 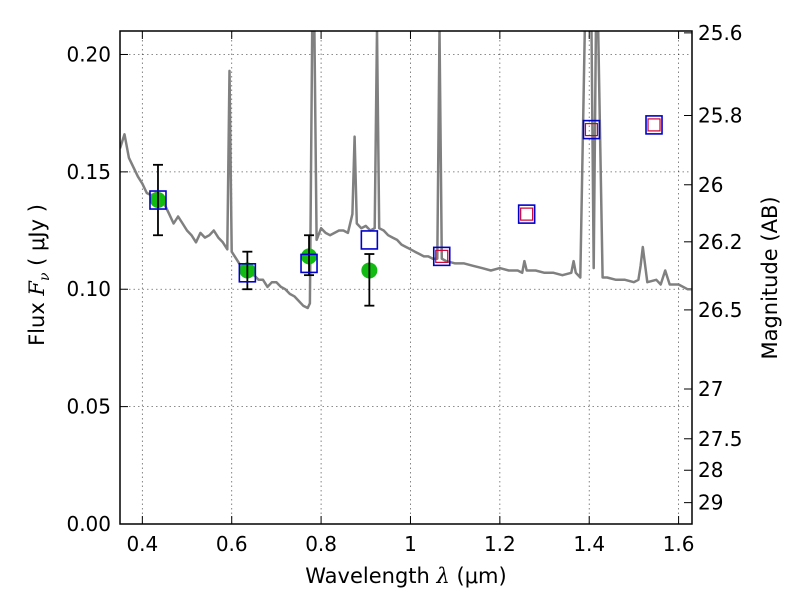 I want to click on y2-tick-label: 27, so click(x=710, y=389).